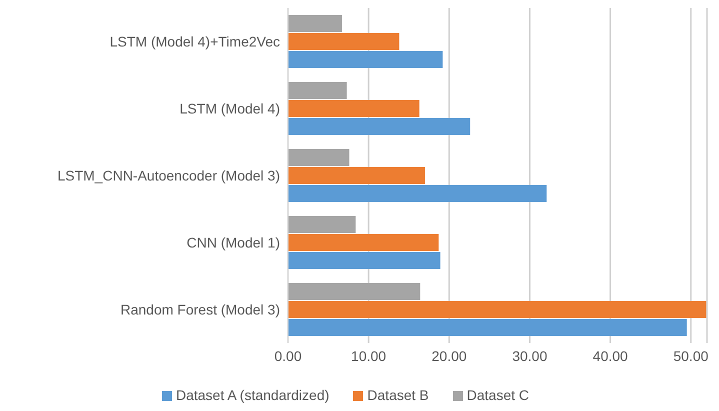  Describe the element at coordinates (195, 41) in the screenshot. I see `y-tick-label: LSTM (Model 4)+Time2Vec` at that location.